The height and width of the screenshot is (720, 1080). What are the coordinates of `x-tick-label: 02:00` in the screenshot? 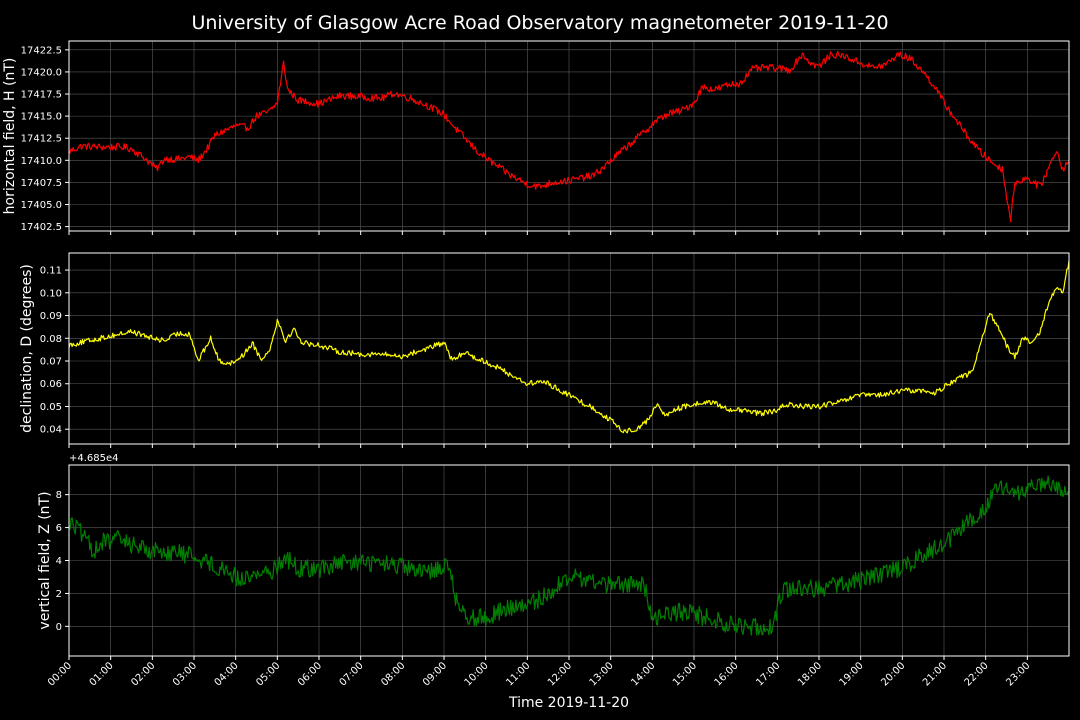 It's located at (143, 674).